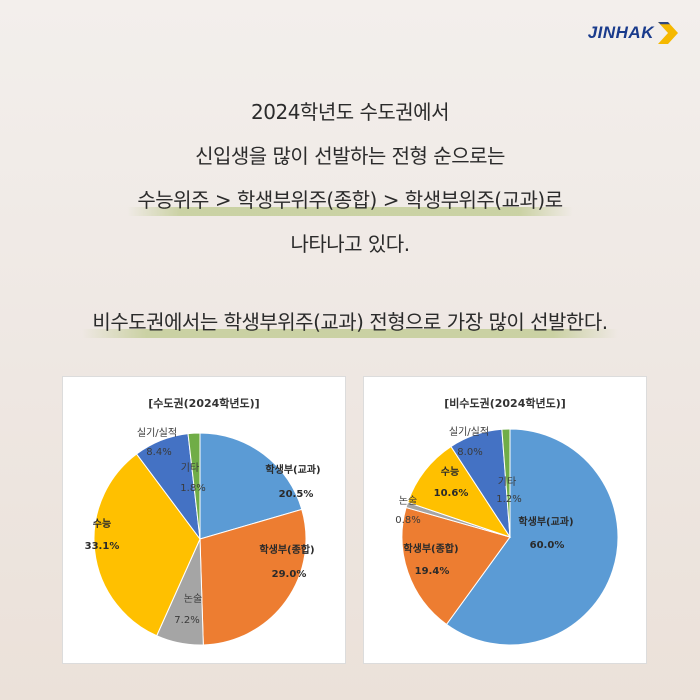  I want to click on chart-title: [수도권(2024학년도)], so click(204, 403).